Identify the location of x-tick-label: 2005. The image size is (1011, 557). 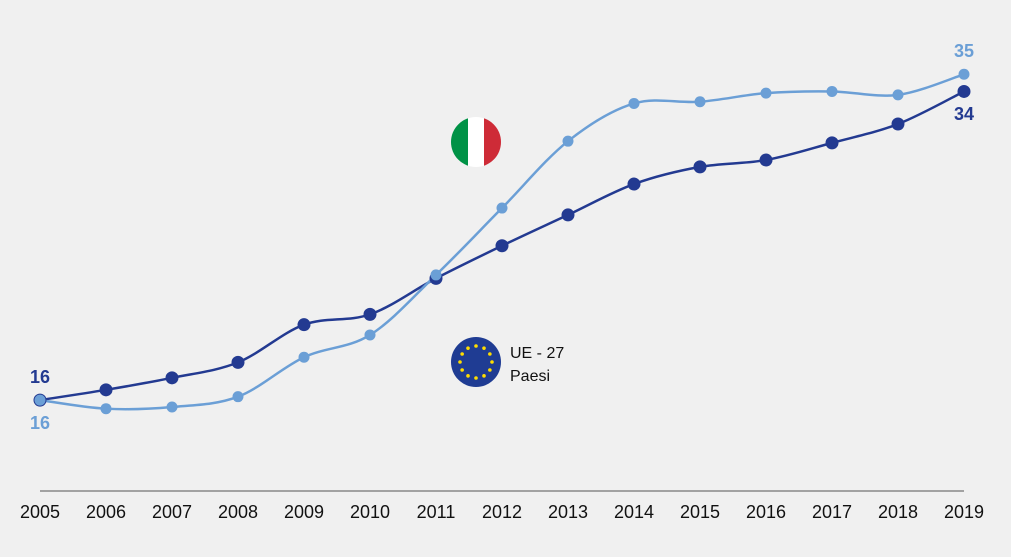
(40, 512).